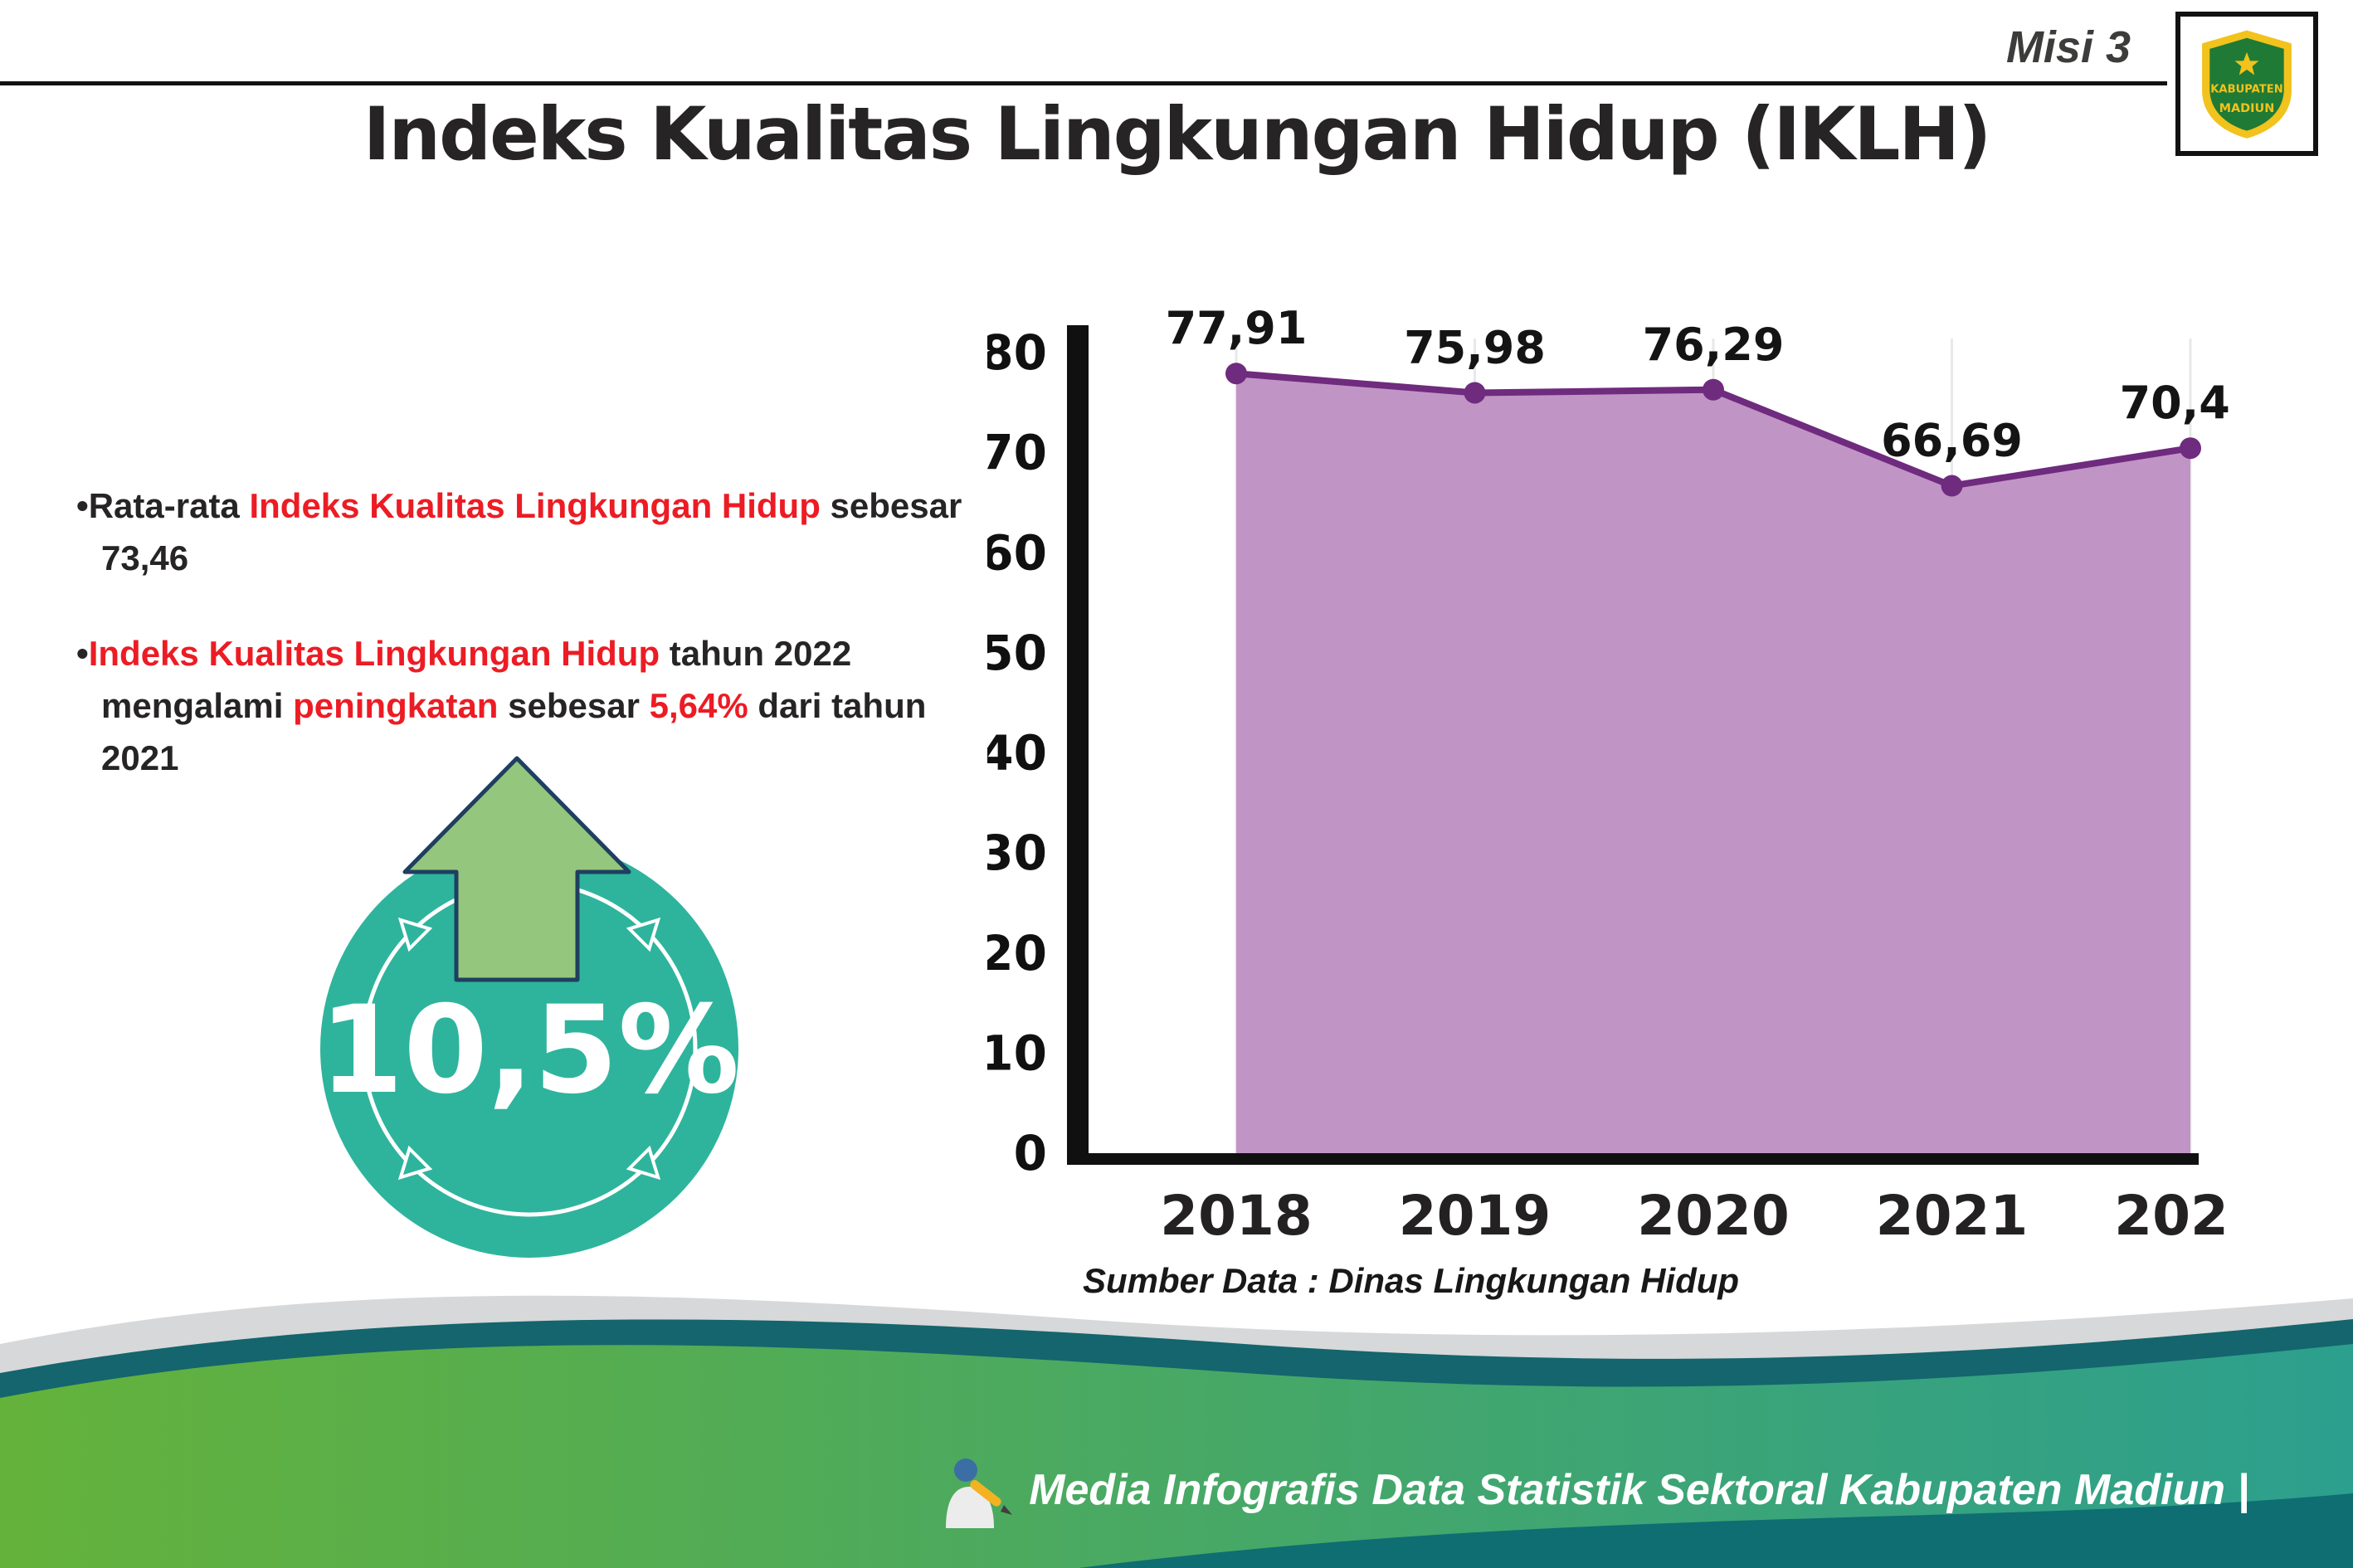 The height and width of the screenshot is (1568, 2353). What do you see at coordinates (2246, 90) in the screenshot?
I see `crest-line1: KABUPATEN` at bounding box center [2246, 90].